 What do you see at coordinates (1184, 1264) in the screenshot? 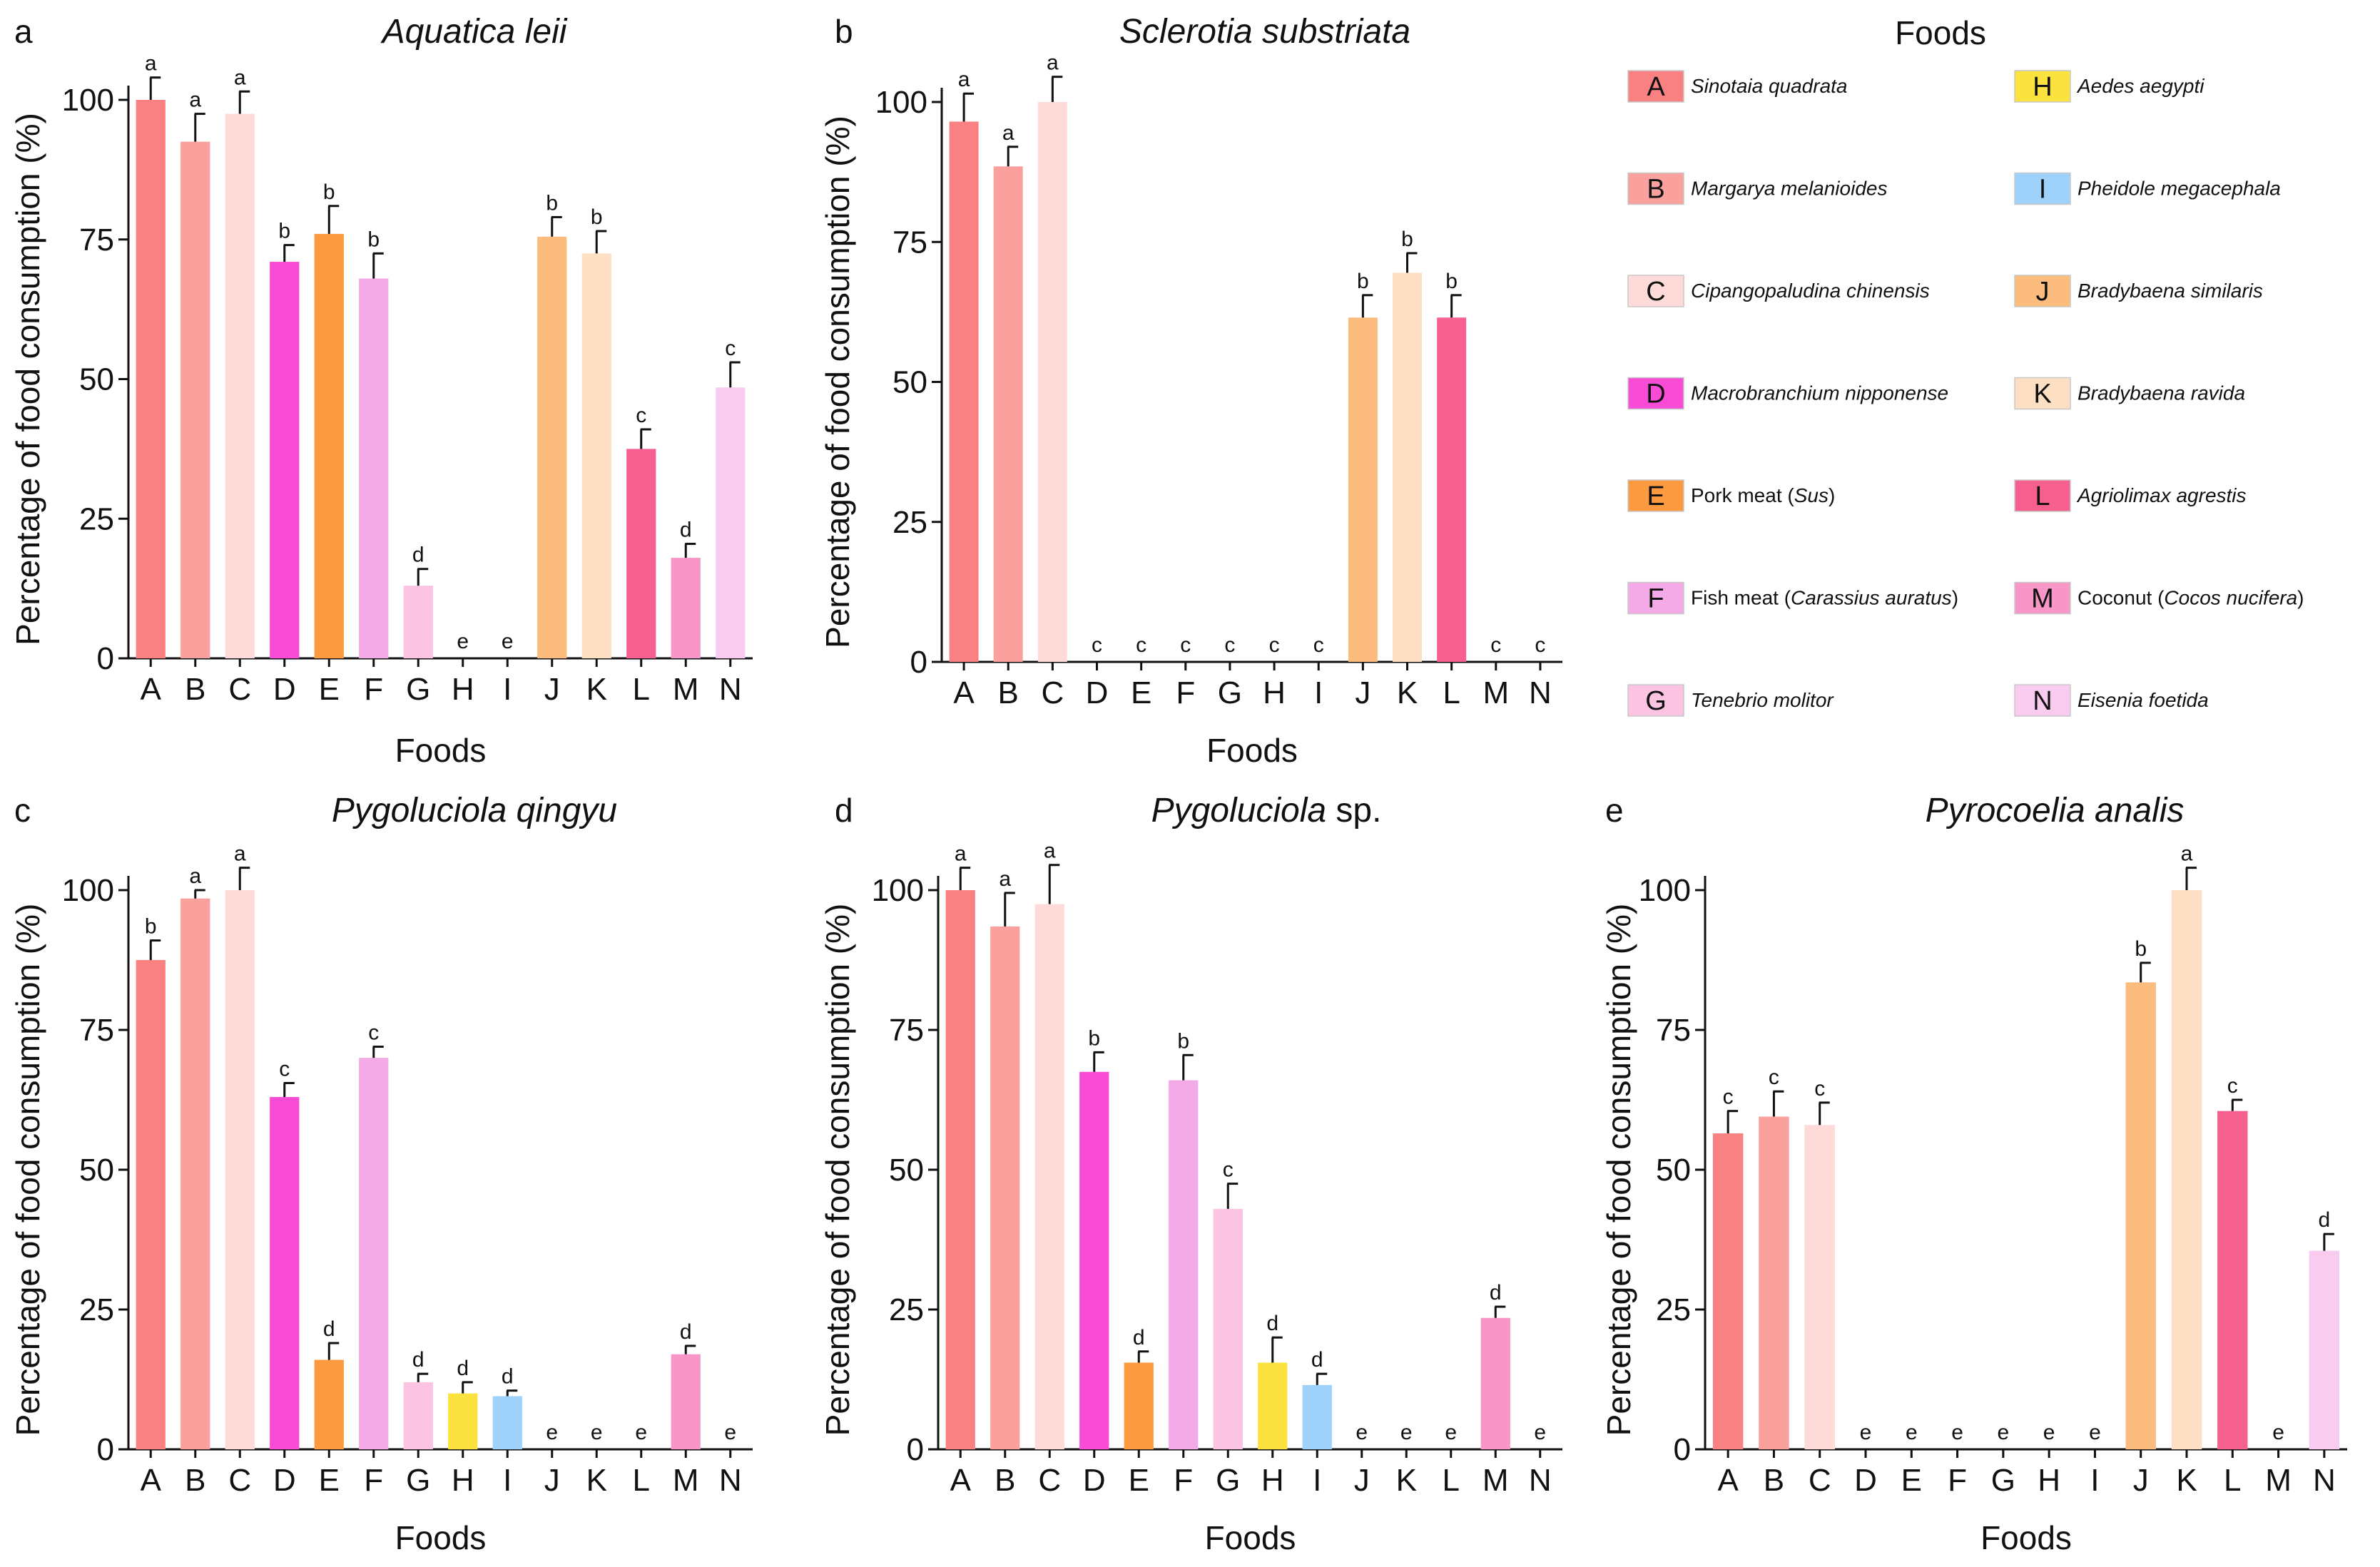
I see `bar-F` at bounding box center [1184, 1264].